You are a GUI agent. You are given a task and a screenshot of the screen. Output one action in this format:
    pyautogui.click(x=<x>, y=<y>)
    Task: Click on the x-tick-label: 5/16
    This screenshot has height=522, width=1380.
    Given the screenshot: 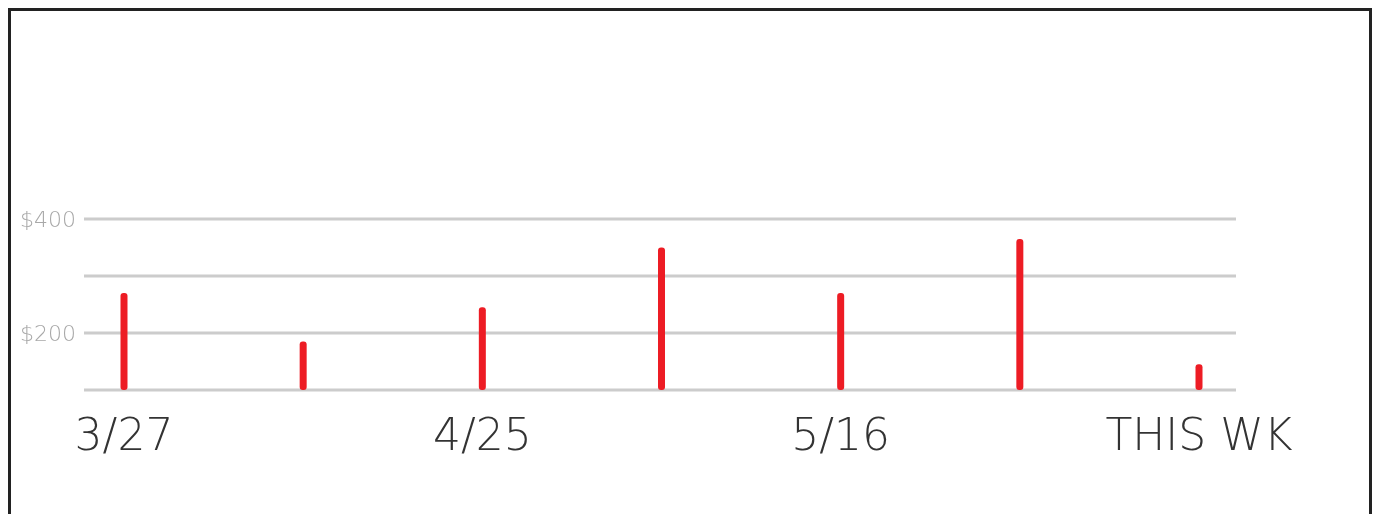 What is the action you would take?
    pyautogui.click(x=841, y=434)
    